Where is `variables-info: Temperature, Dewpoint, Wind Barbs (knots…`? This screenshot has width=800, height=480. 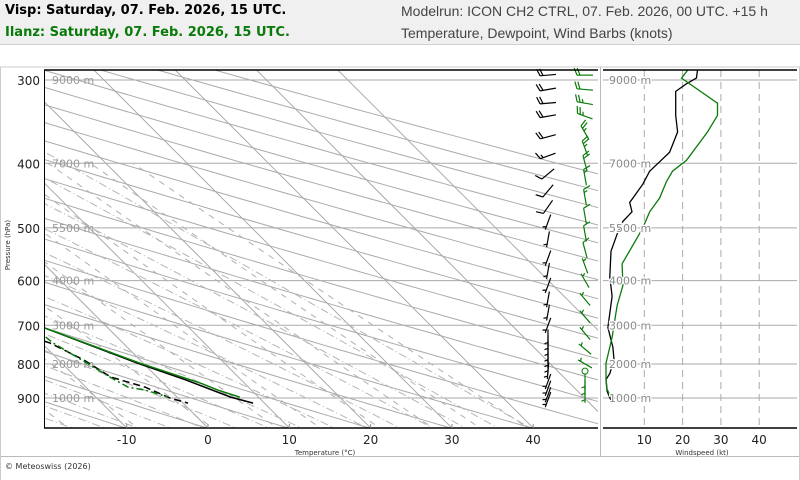 variables-info: Temperature, Dewpoint, Wind Barbs (knots… is located at coordinates (537, 33).